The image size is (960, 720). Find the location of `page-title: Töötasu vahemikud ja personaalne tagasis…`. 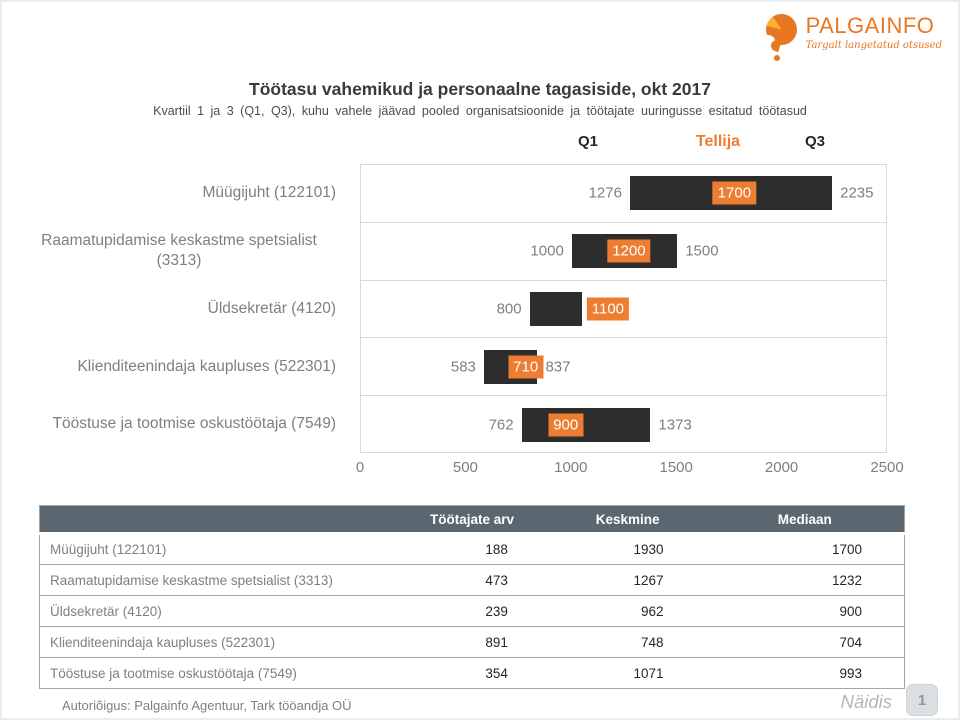

page-title: Töötasu vahemikud ja personaalne tagasis… is located at coordinates (480, 89).